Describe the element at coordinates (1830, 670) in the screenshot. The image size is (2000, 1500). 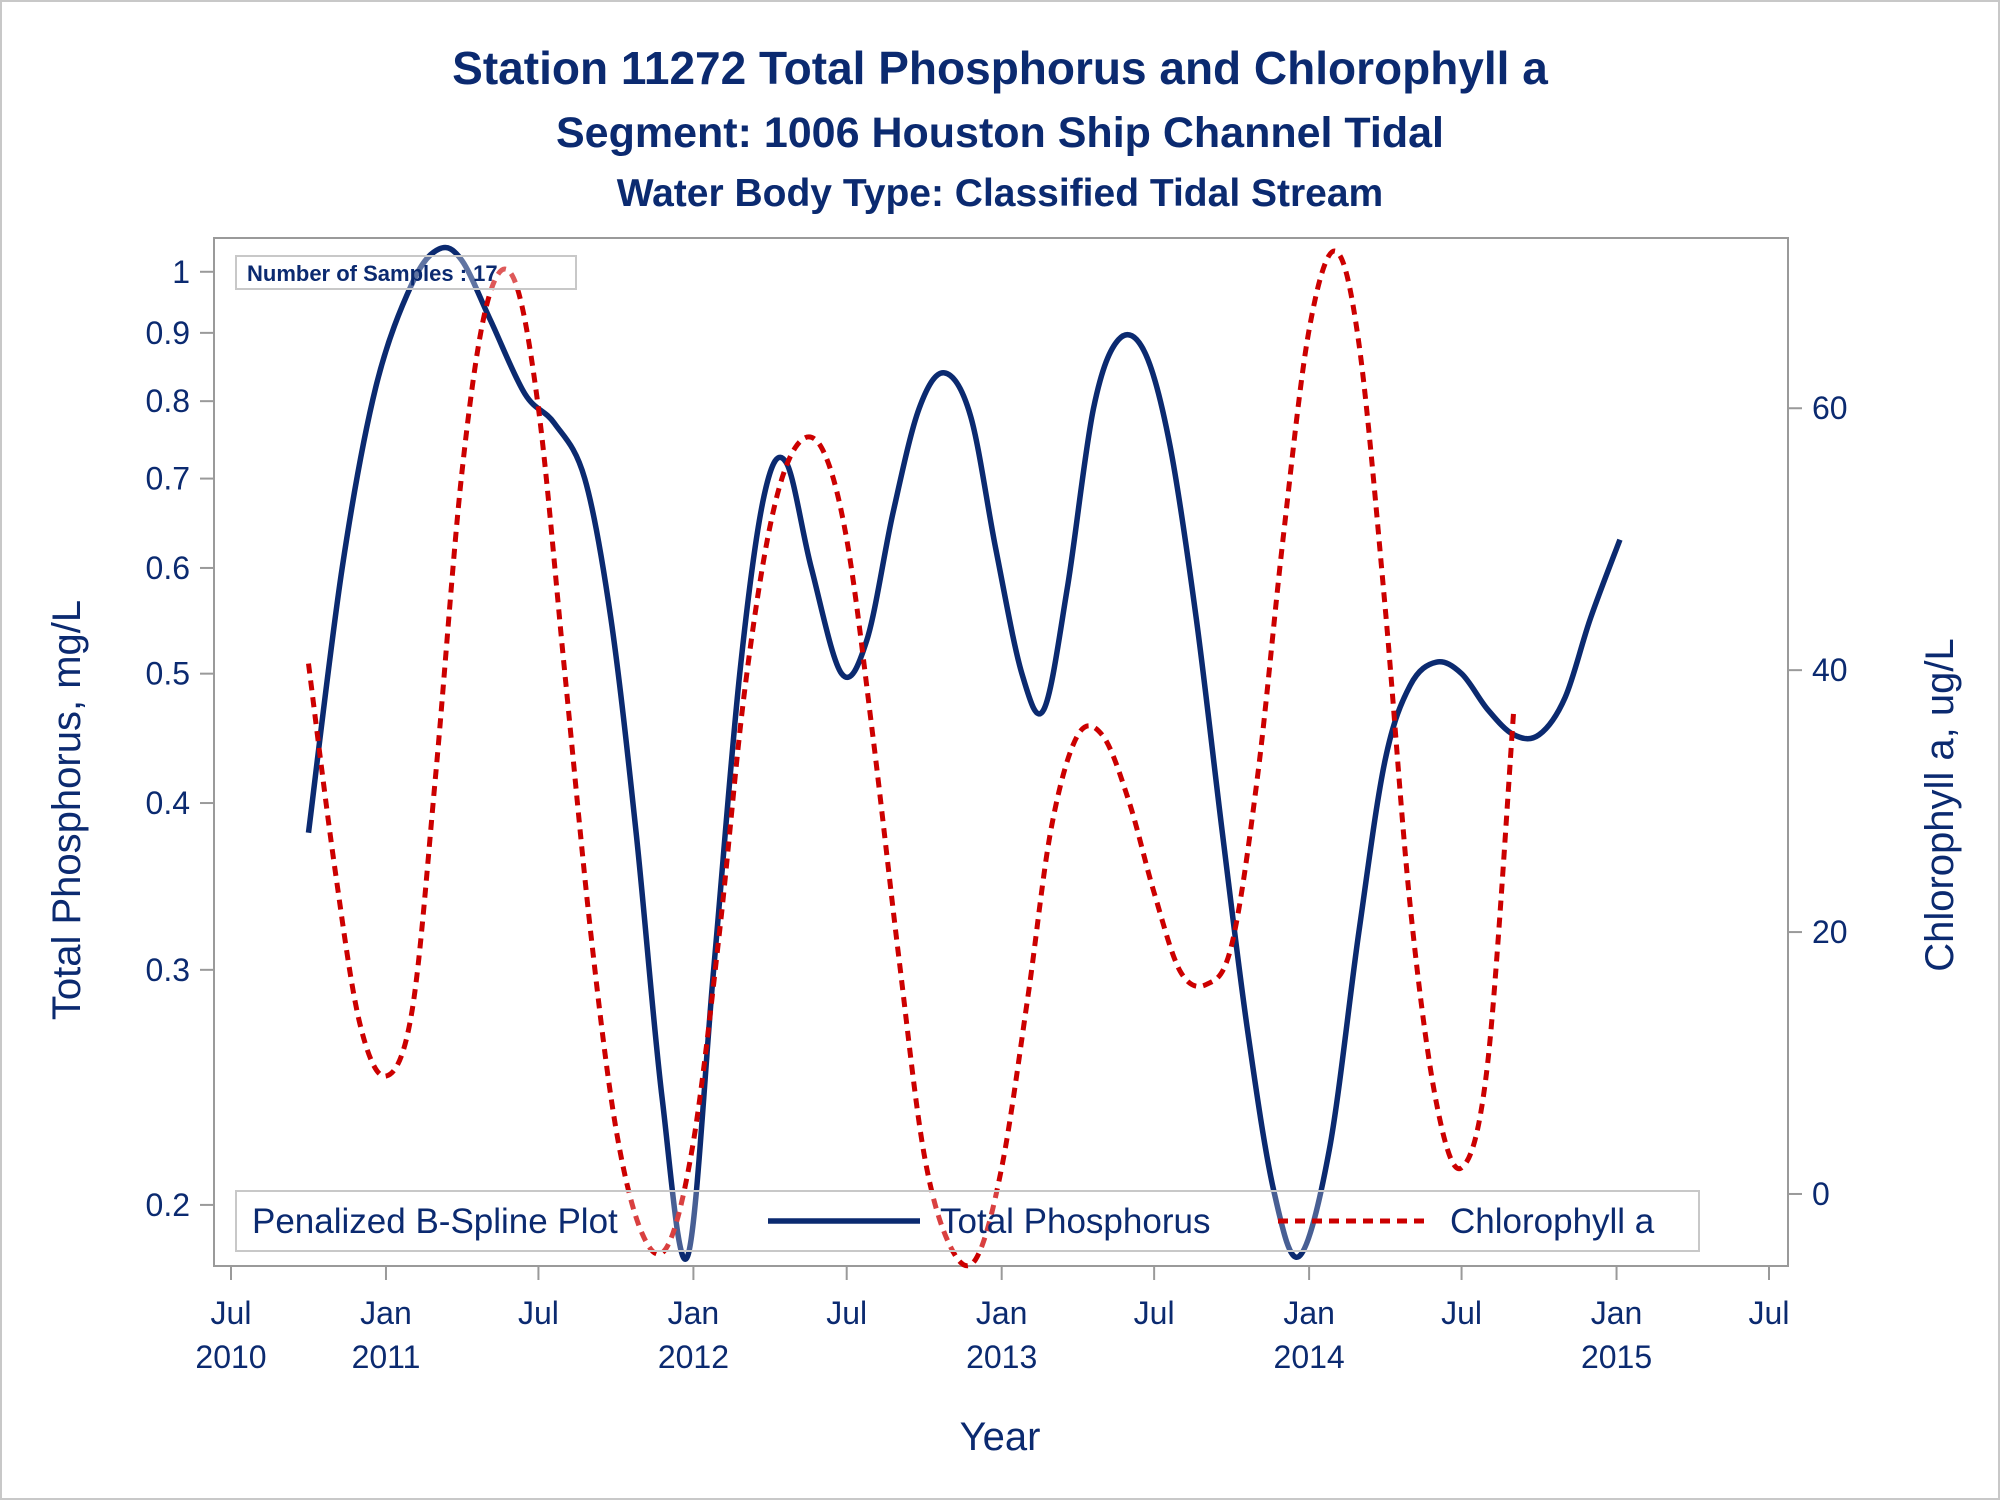
I see `y-right-tick-label: 40` at that location.